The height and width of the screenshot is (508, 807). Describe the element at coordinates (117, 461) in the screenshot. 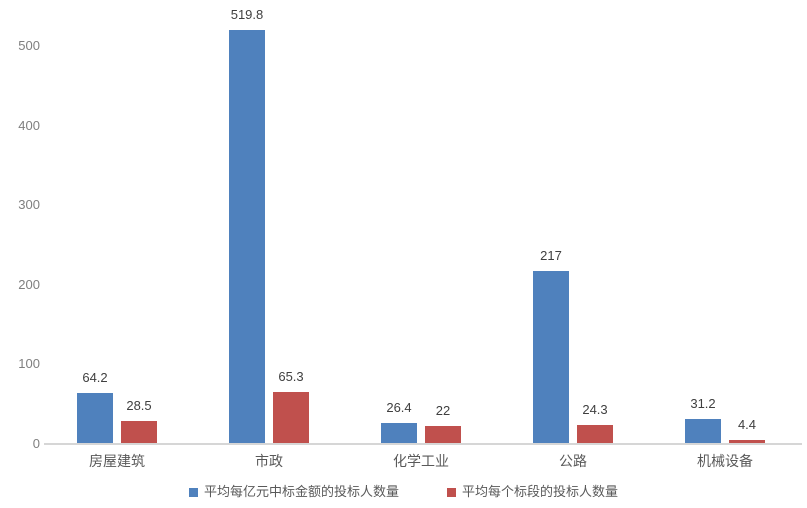

I see `category-label-房屋建筑: 房屋建筑` at that location.